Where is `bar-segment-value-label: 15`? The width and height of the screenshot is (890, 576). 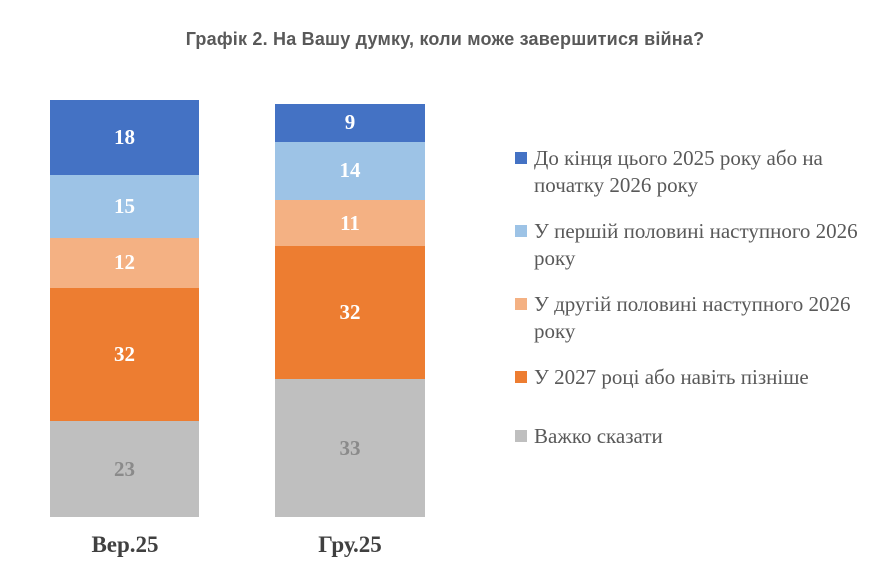 bar-segment-value-label: 15 is located at coordinates (124, 205).